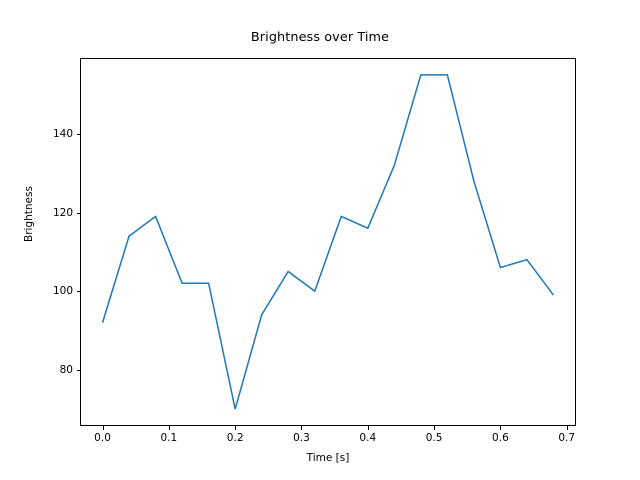 This screenshot has width=640, height=480. What do you see at coordinates (567, 438) in the screenshot?
I see `x-tick-label: 0.7` at bounding box center [567, 438].